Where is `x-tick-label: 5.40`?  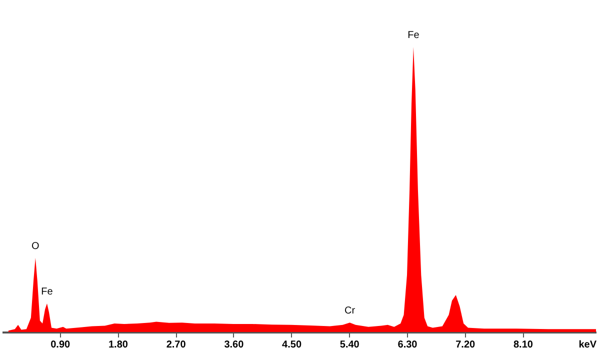
x-tick-label: 5.40 is located at coordinates (350, 345).